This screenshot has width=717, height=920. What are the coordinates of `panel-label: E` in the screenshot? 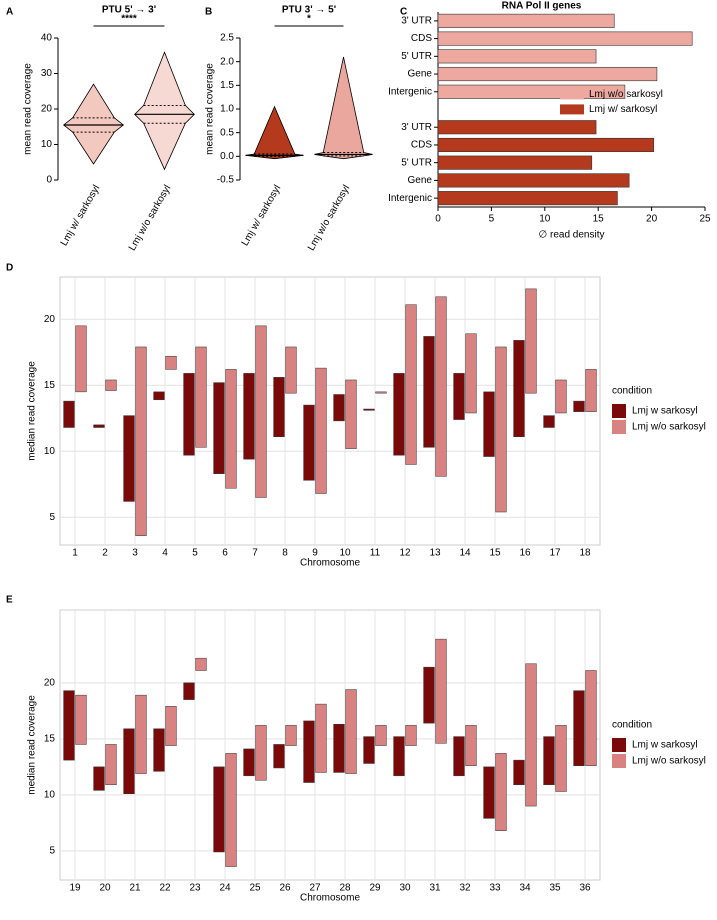 It's located at (9, 600).